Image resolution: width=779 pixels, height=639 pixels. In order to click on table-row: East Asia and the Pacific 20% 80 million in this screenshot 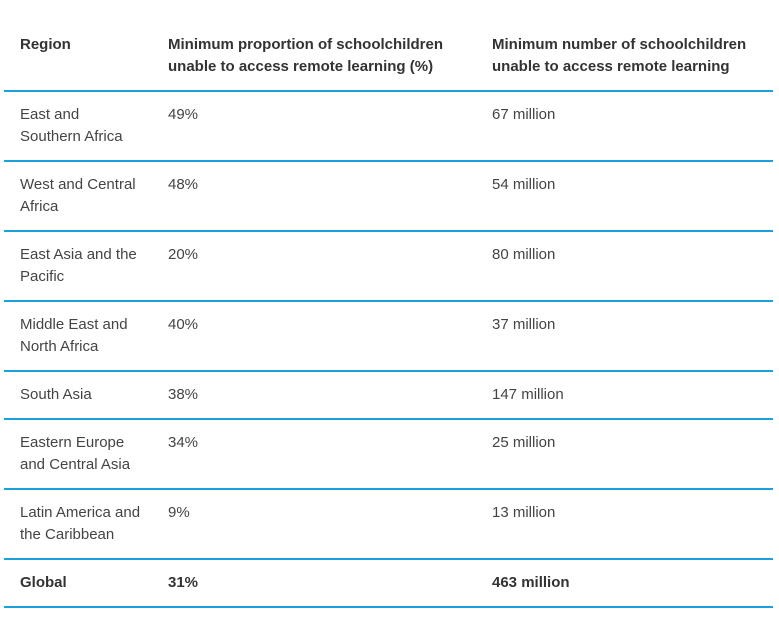, I will do `click(388, 266)`.